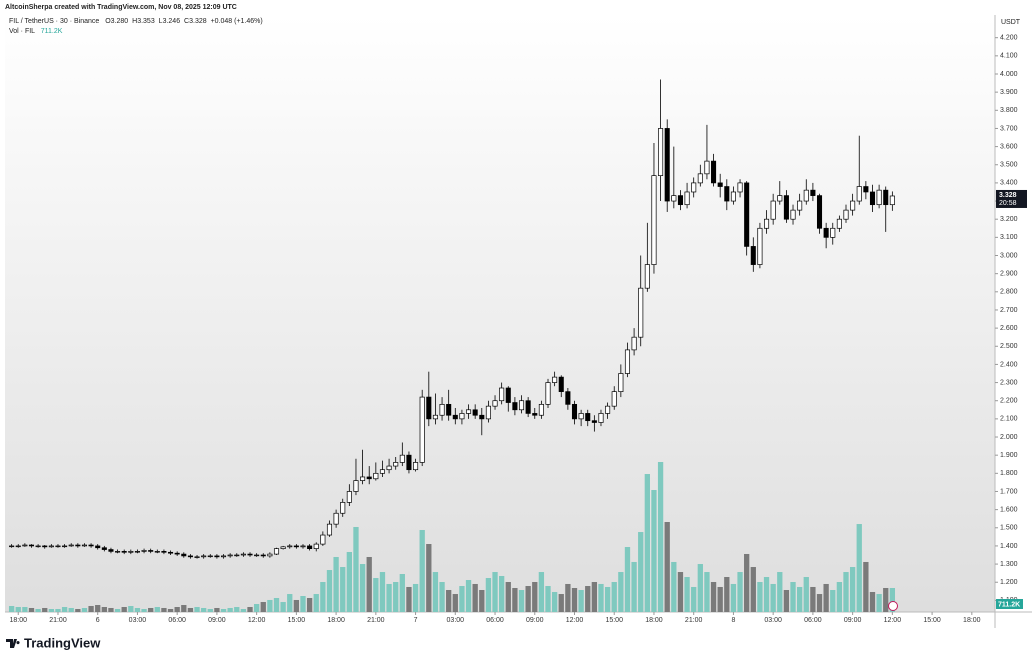  What do you see at coordinates (257, 620) in the screenshot?
I see `x-tick-label: 12:00` at bounding box center [257, 620].